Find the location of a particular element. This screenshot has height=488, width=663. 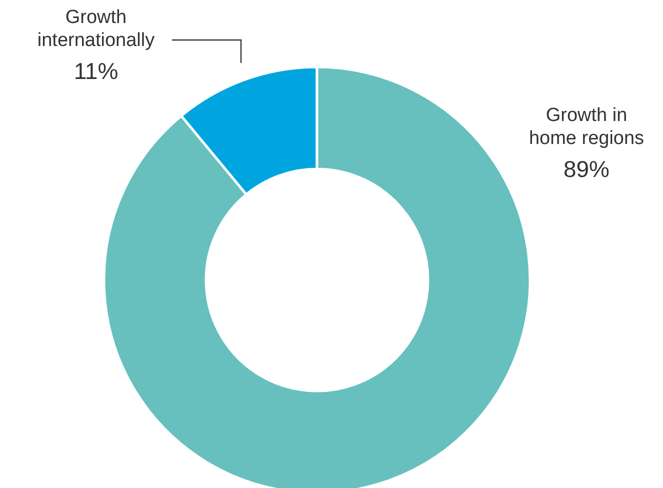

data-label: 89% is located at coordinates (586, 169).